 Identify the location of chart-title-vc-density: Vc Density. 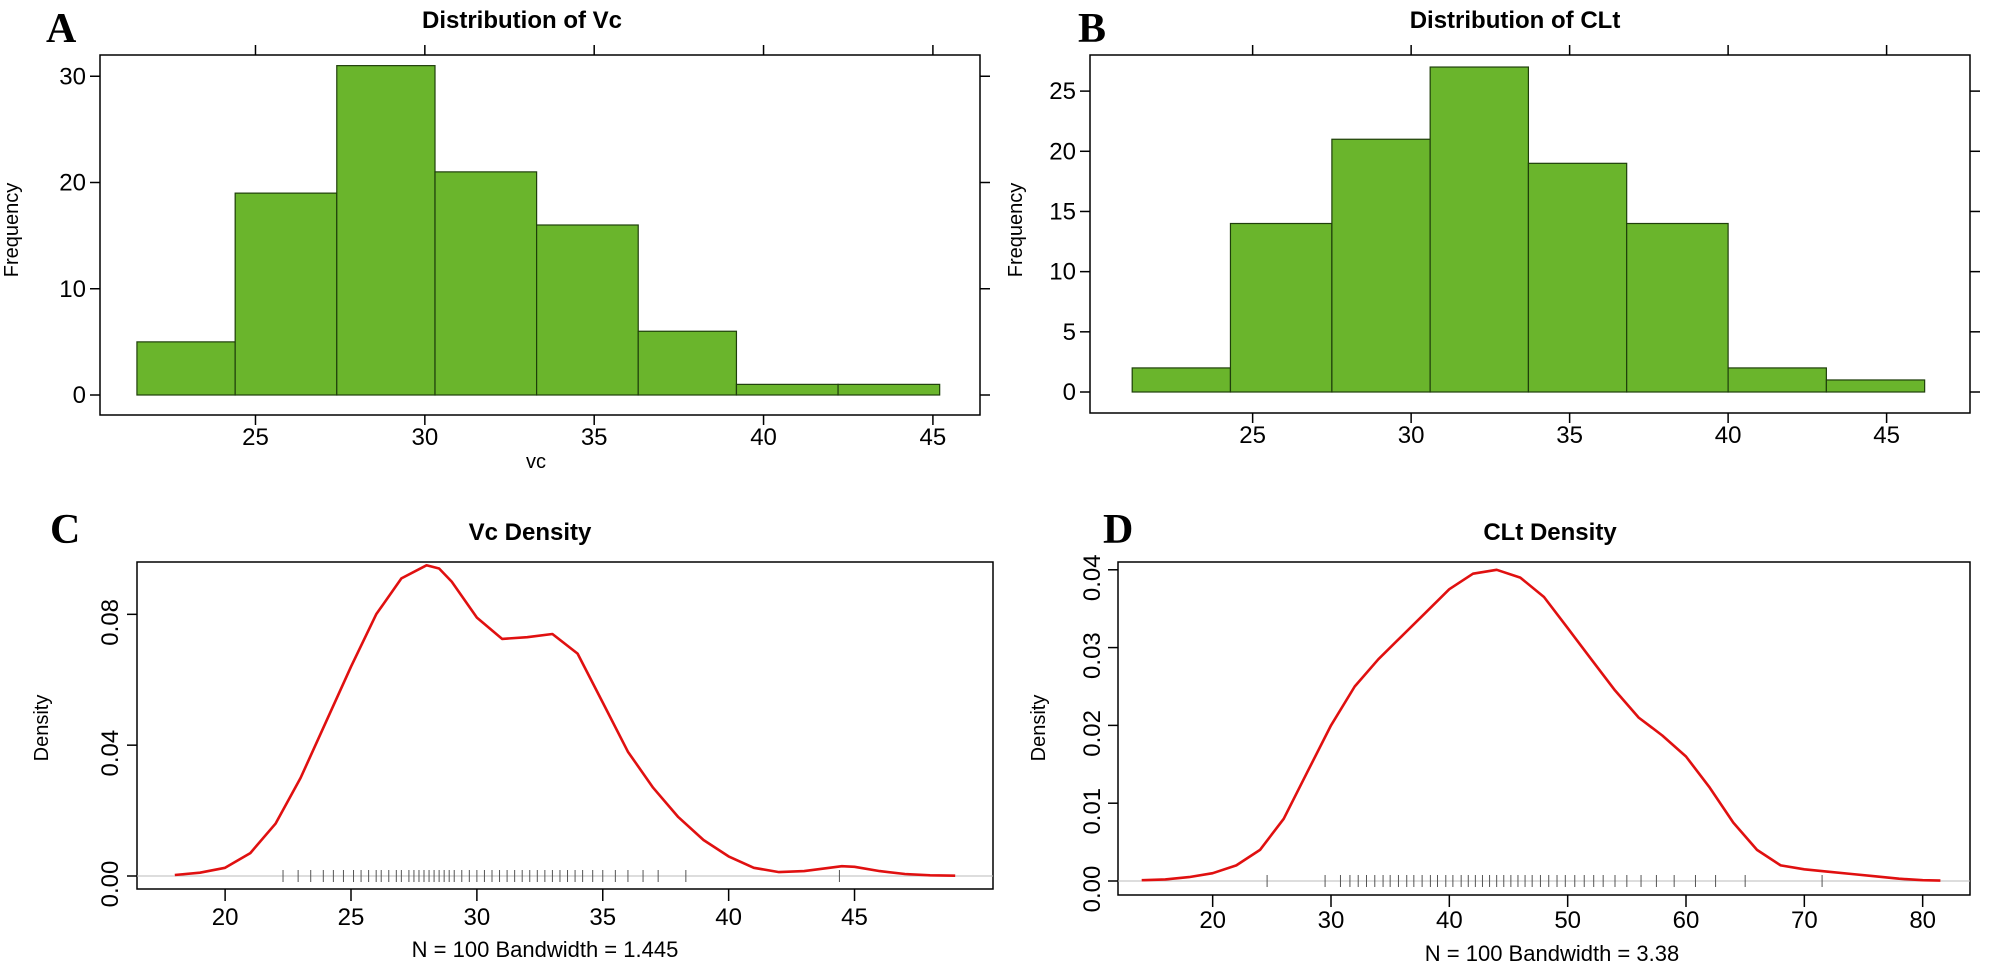
(530, 532).